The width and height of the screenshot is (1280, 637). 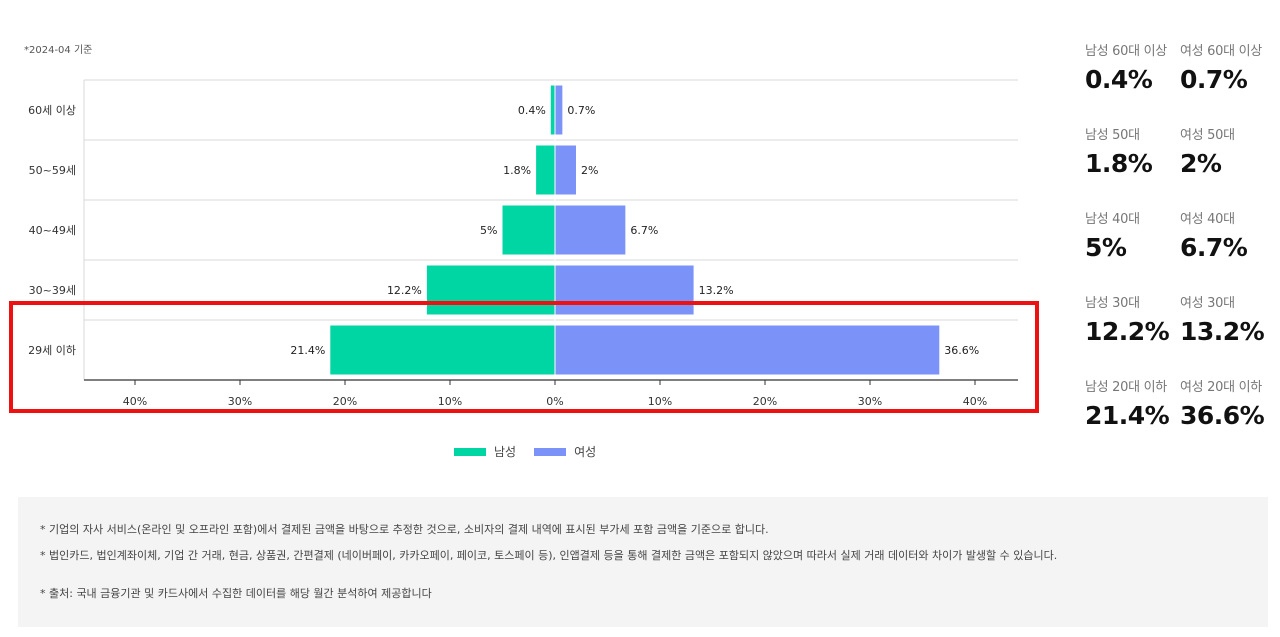 What do you see at coordinates (505, 452) in the screenshot?
I see `legend-label-male: 남성` at bounding box center [505, 452].